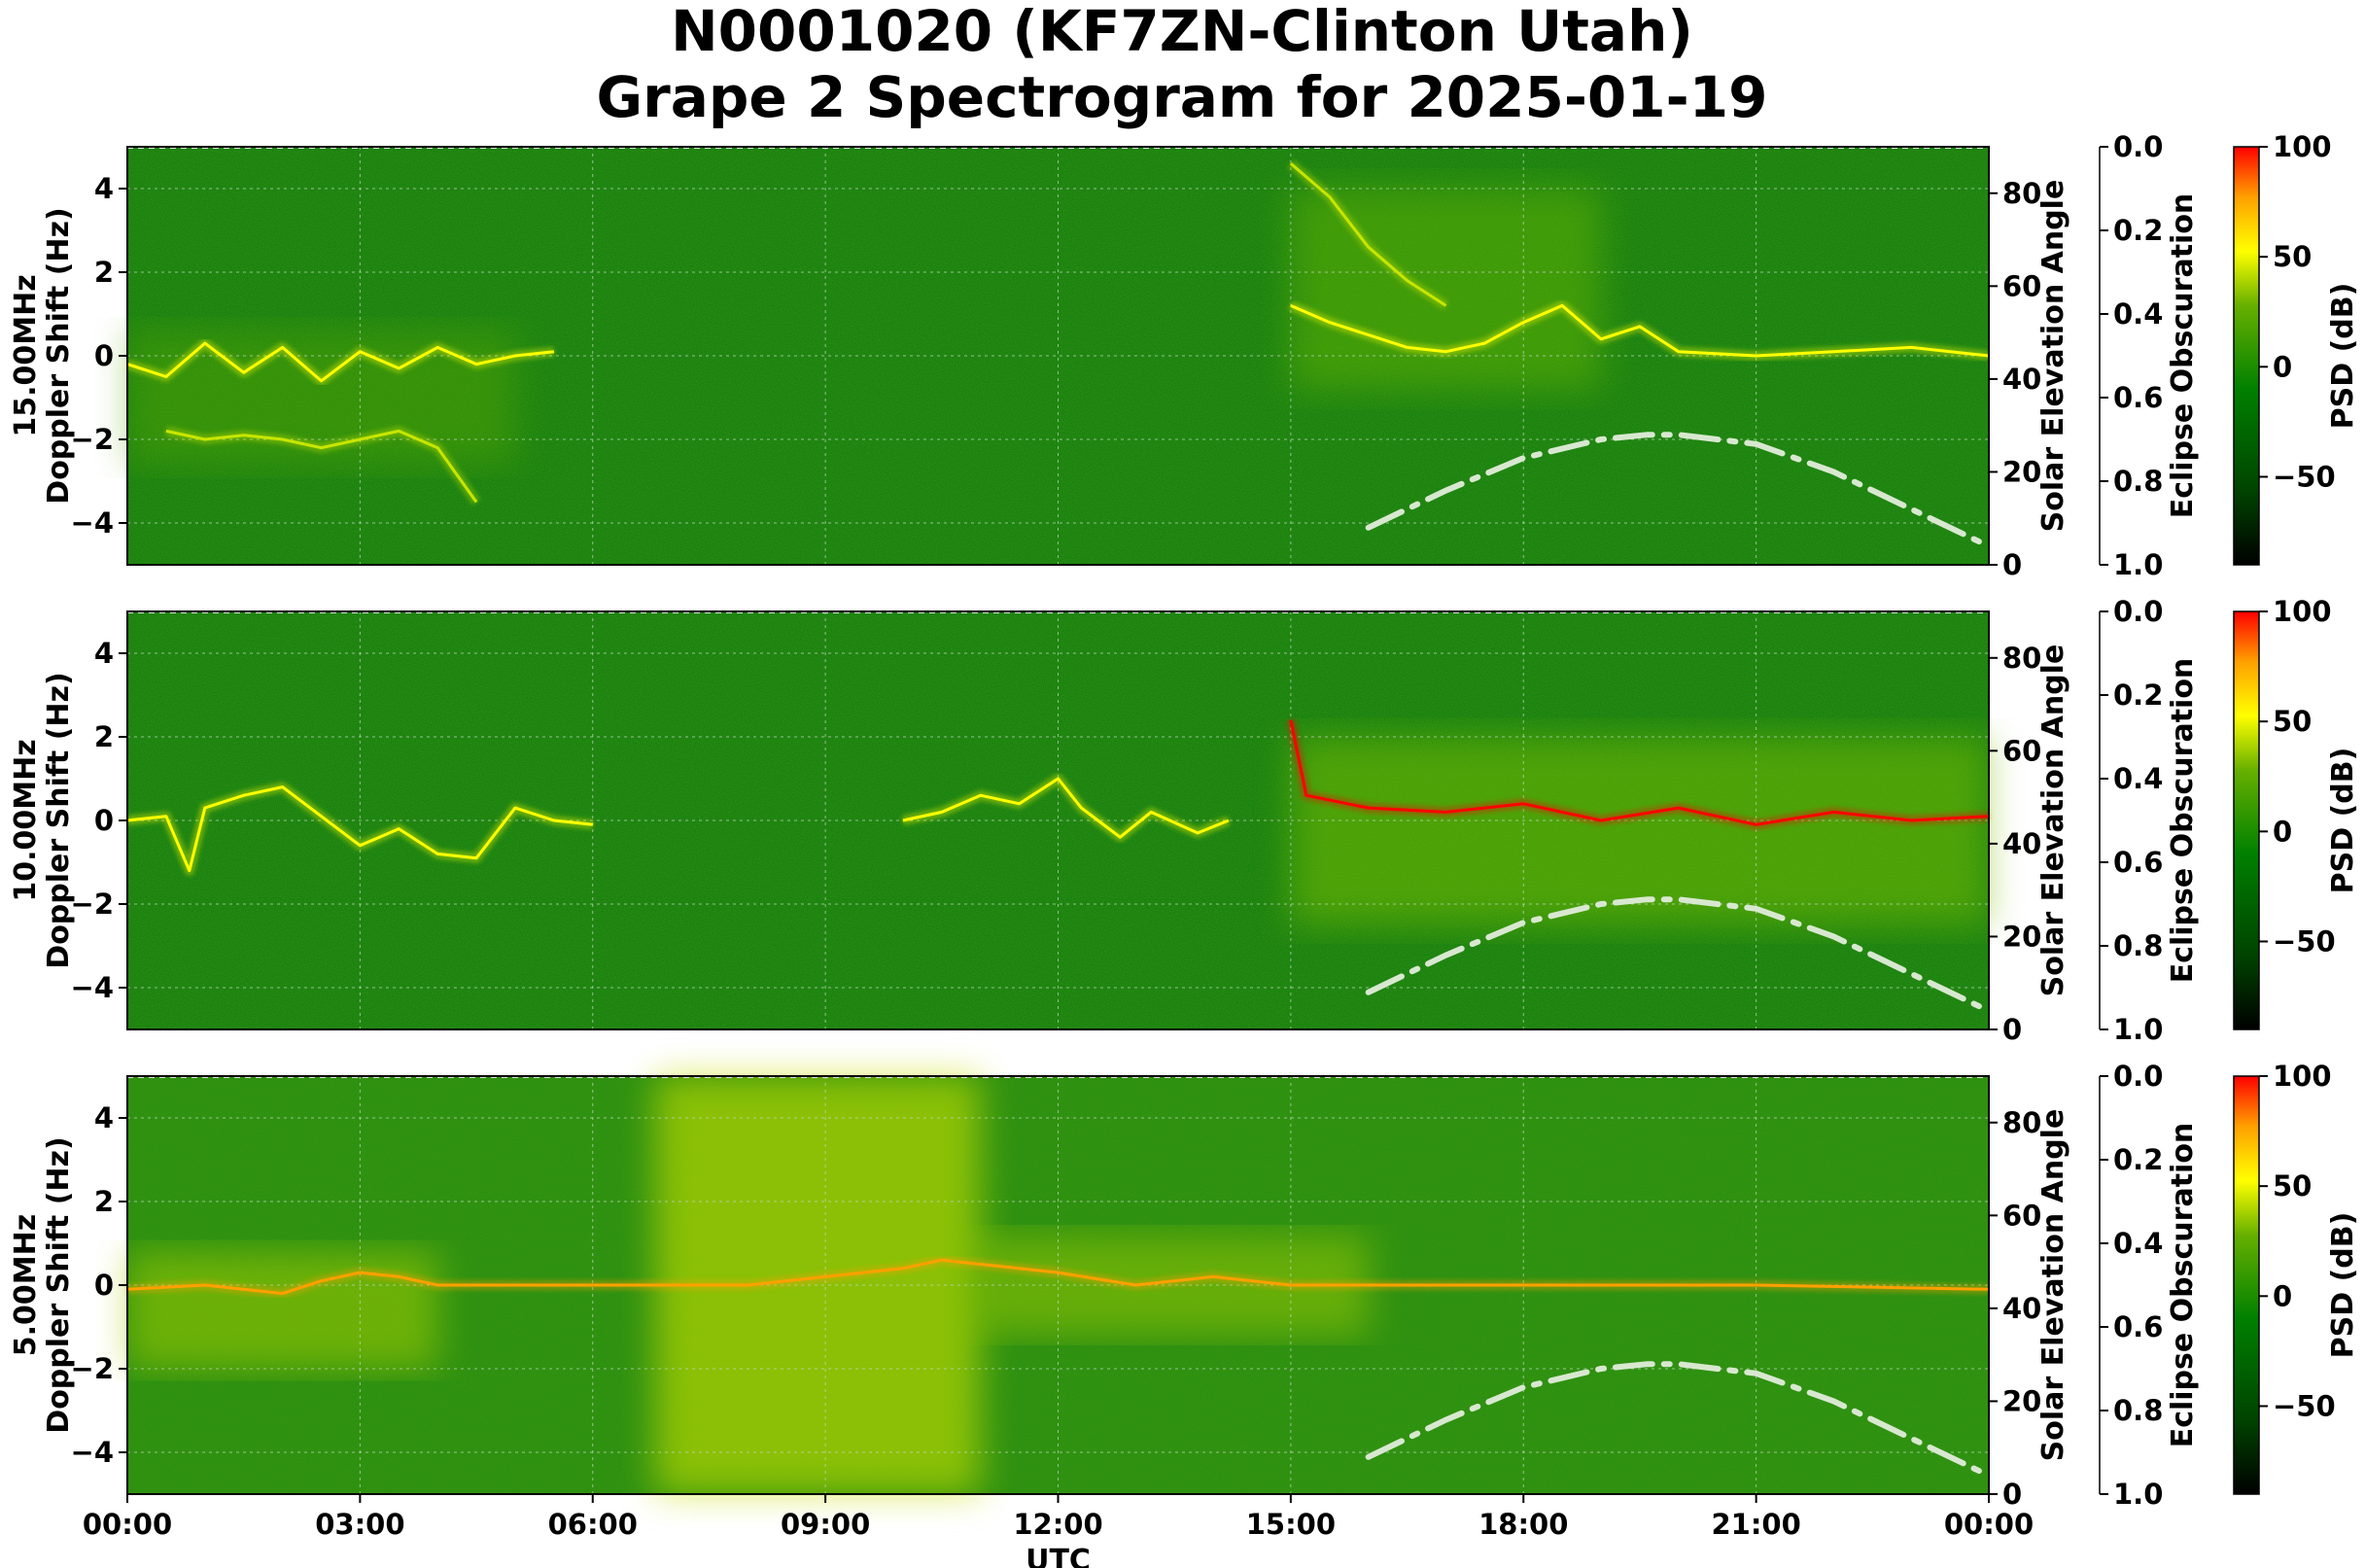 The width and height of the screenshot is (2365, 1568). I want to click on figure-title-line2: Grape 2 Spectrogram for 2025-01-19, so click(1182, 97).